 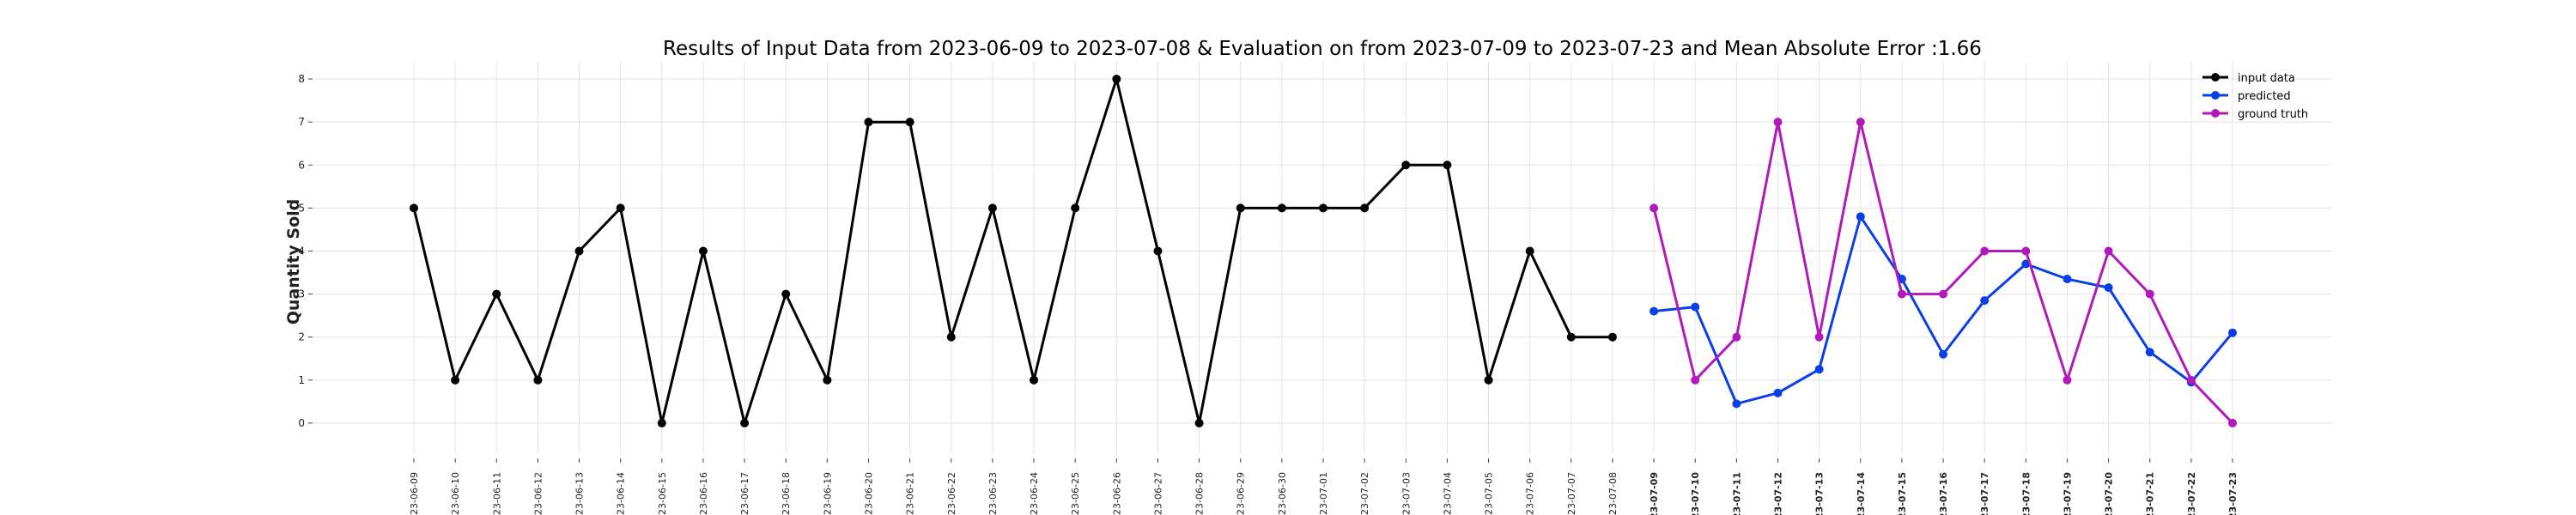 I want to click on x-tick-label: -23-06-14, so click(x=621, y=493).